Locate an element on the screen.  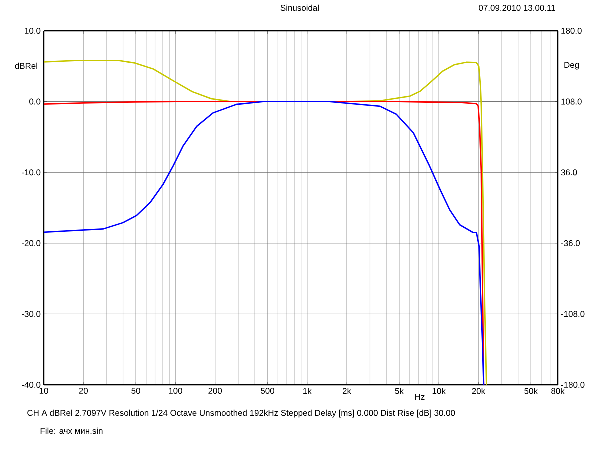
text: CH A dBRel 2.7097V Resolution 1/24 Octave Unsmoothed 192kHz Stepped Delay [ms] 0.000 Dist Rise [dB] 30.00 is located at coordinates (242, 414).